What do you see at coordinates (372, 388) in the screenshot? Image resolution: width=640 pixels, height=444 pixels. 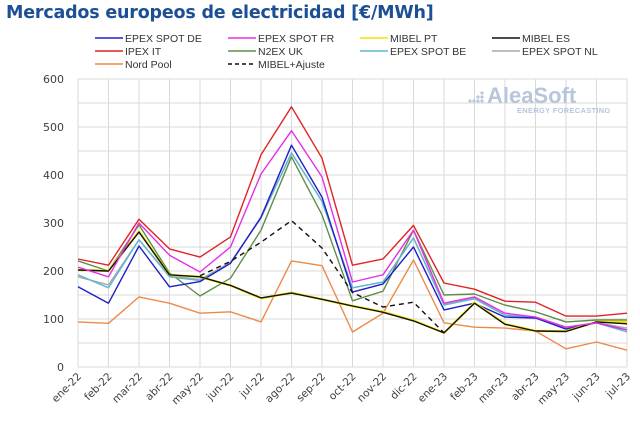 I see `x-tick-label: nov-22` at bounding box center [372, 388].